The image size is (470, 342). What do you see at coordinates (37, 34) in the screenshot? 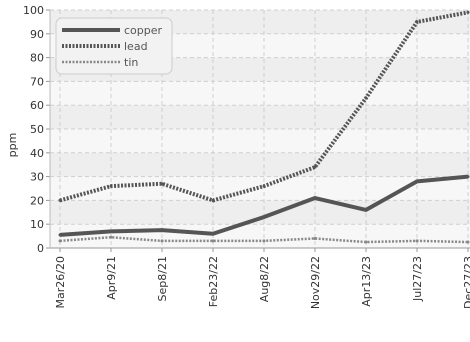
I see `y-tick-label: 90` at bounding box center [37, 34].